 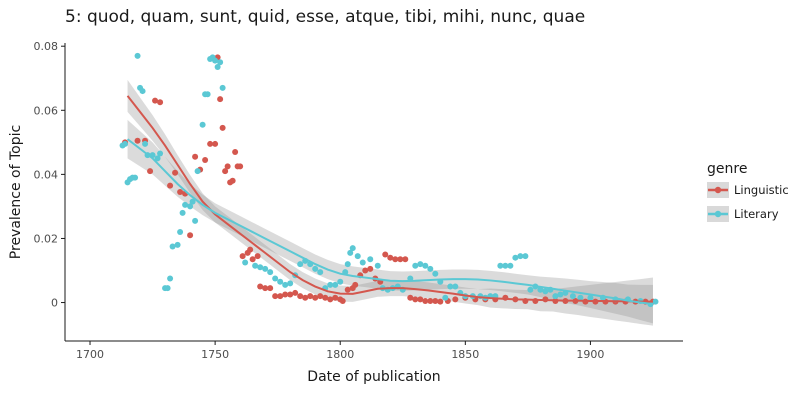 I want to click on legend: genre Linguistic Literary, so click(x=748, y=191).